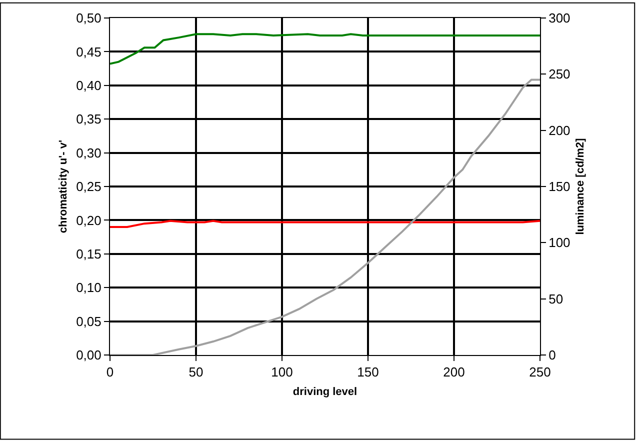 This screenshot has height=444, width=636. What do you see at coordinates (89, 119) in the screenshot?
I see `y-tick-label: 0,35` at bounding box center [89, 119].